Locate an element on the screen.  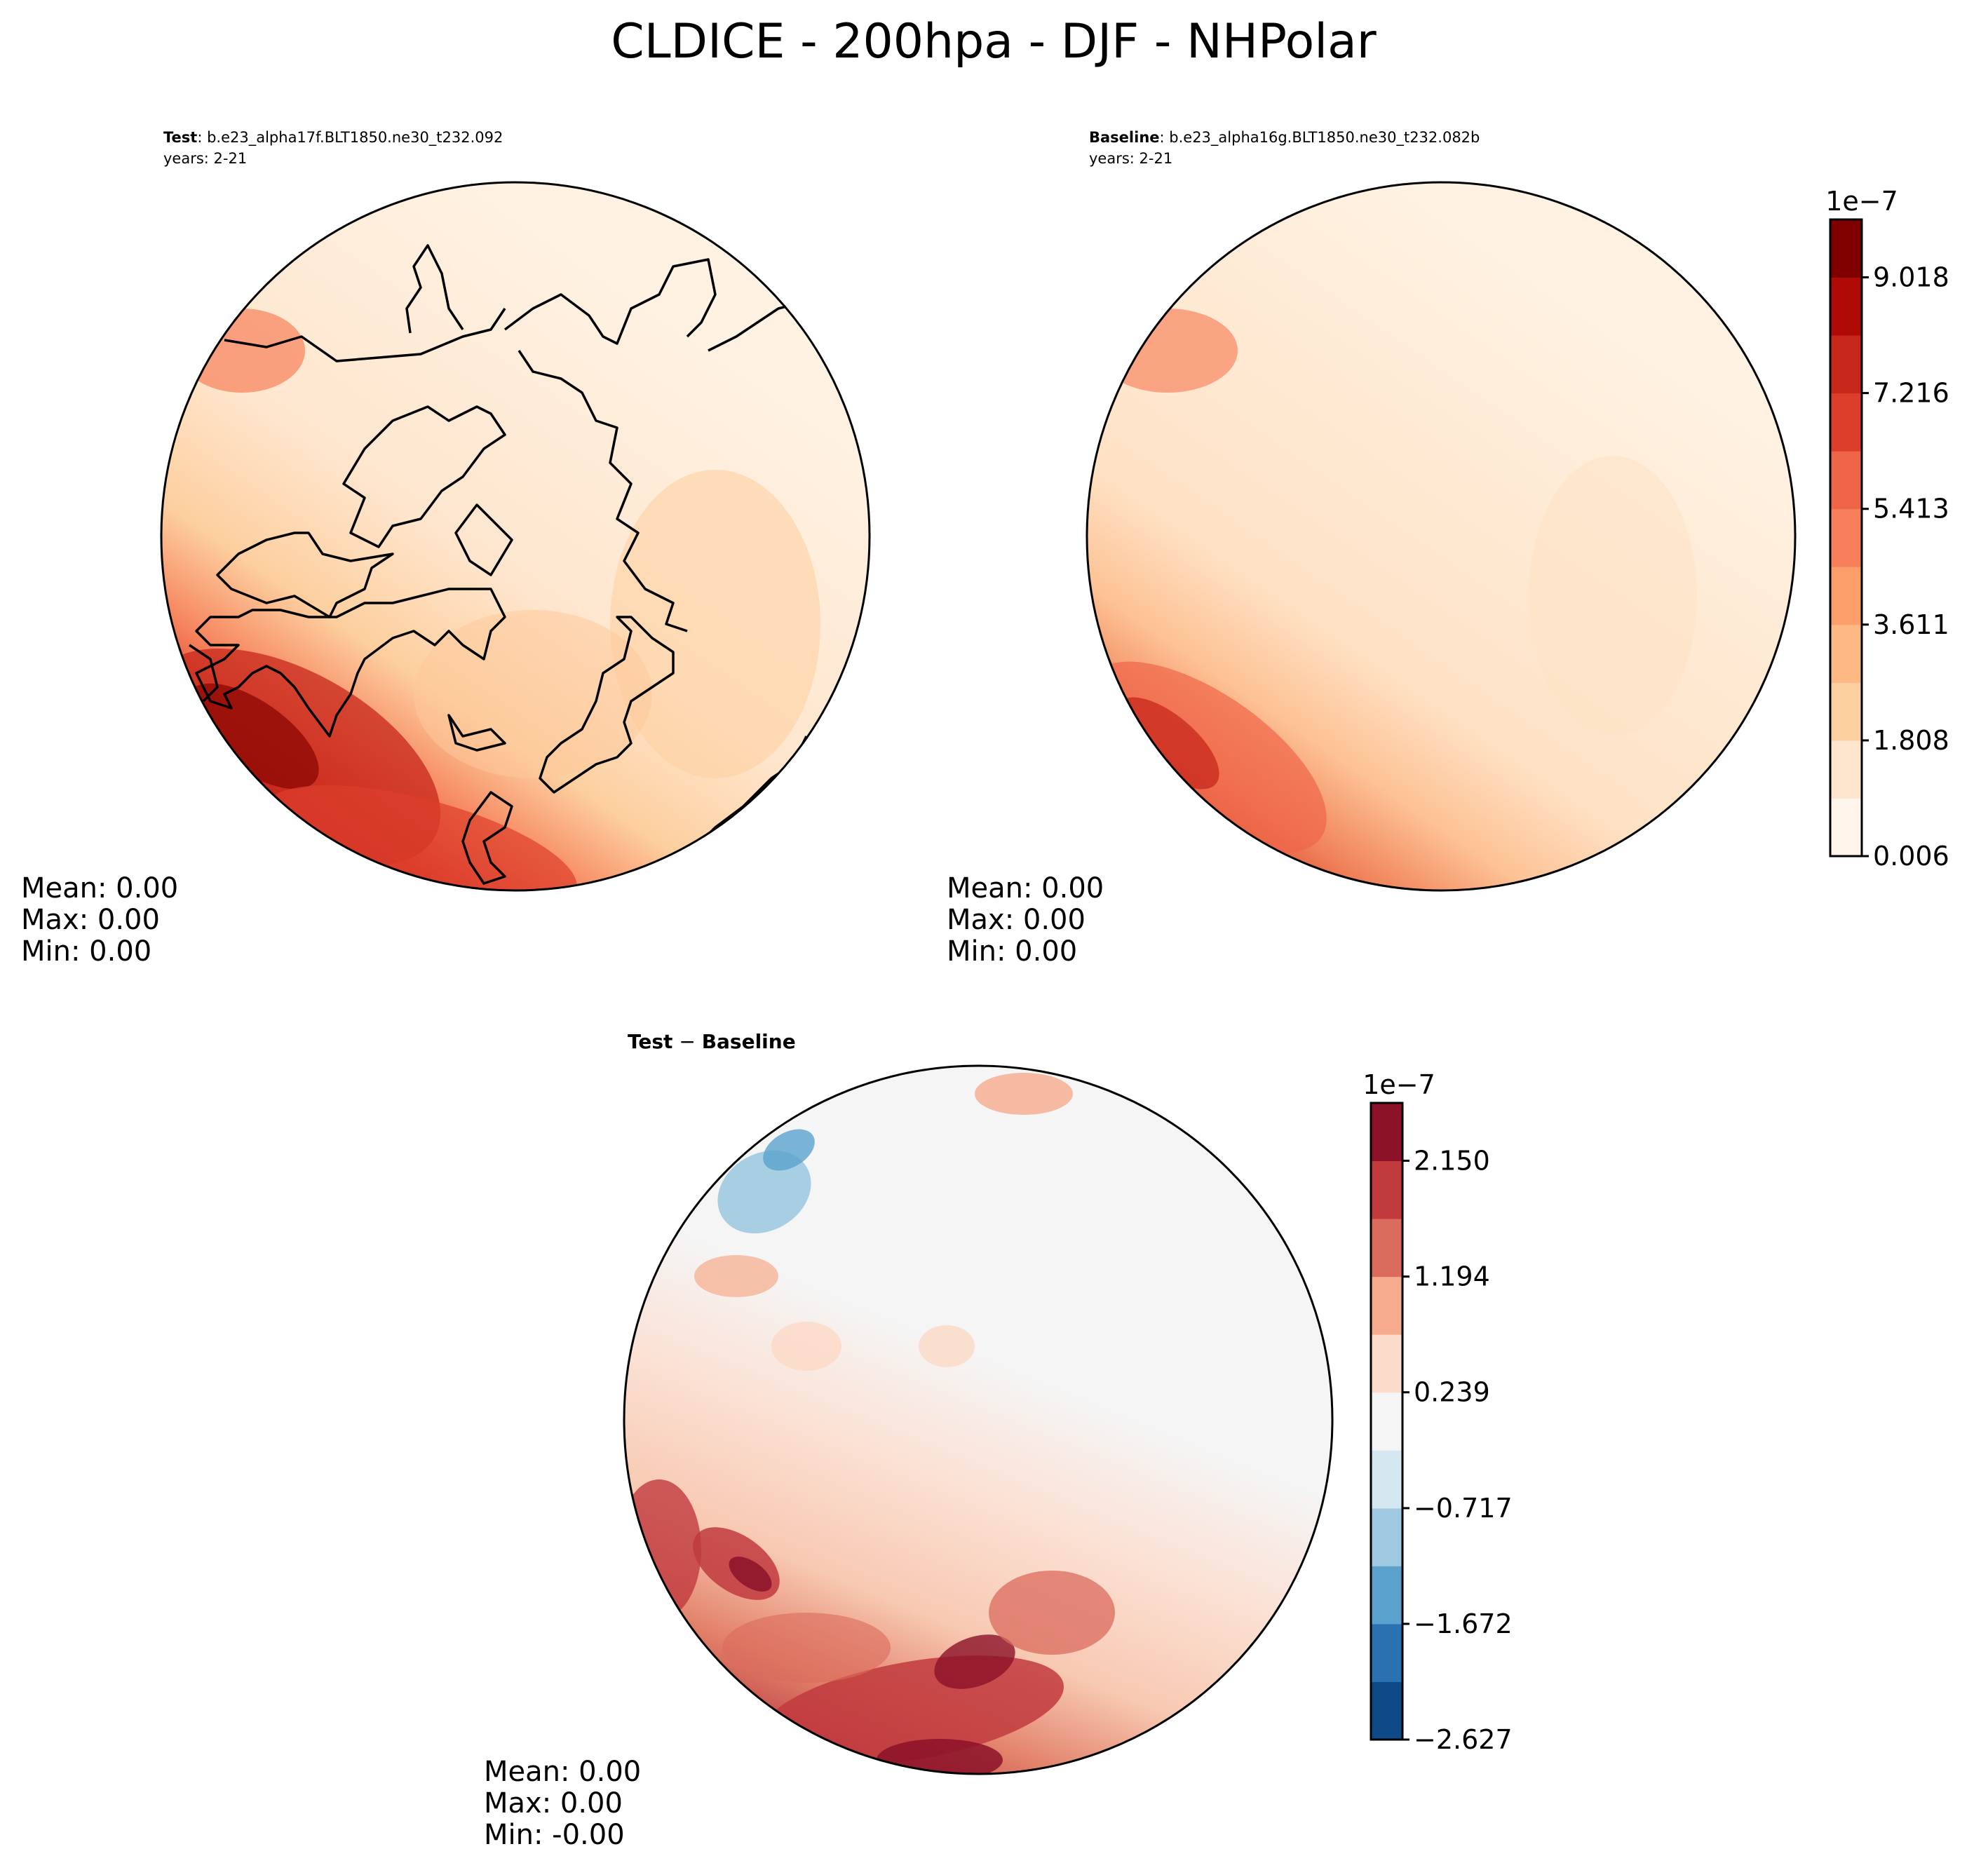
colorbar-diff-frame is located at coordinates (1387, 1421).